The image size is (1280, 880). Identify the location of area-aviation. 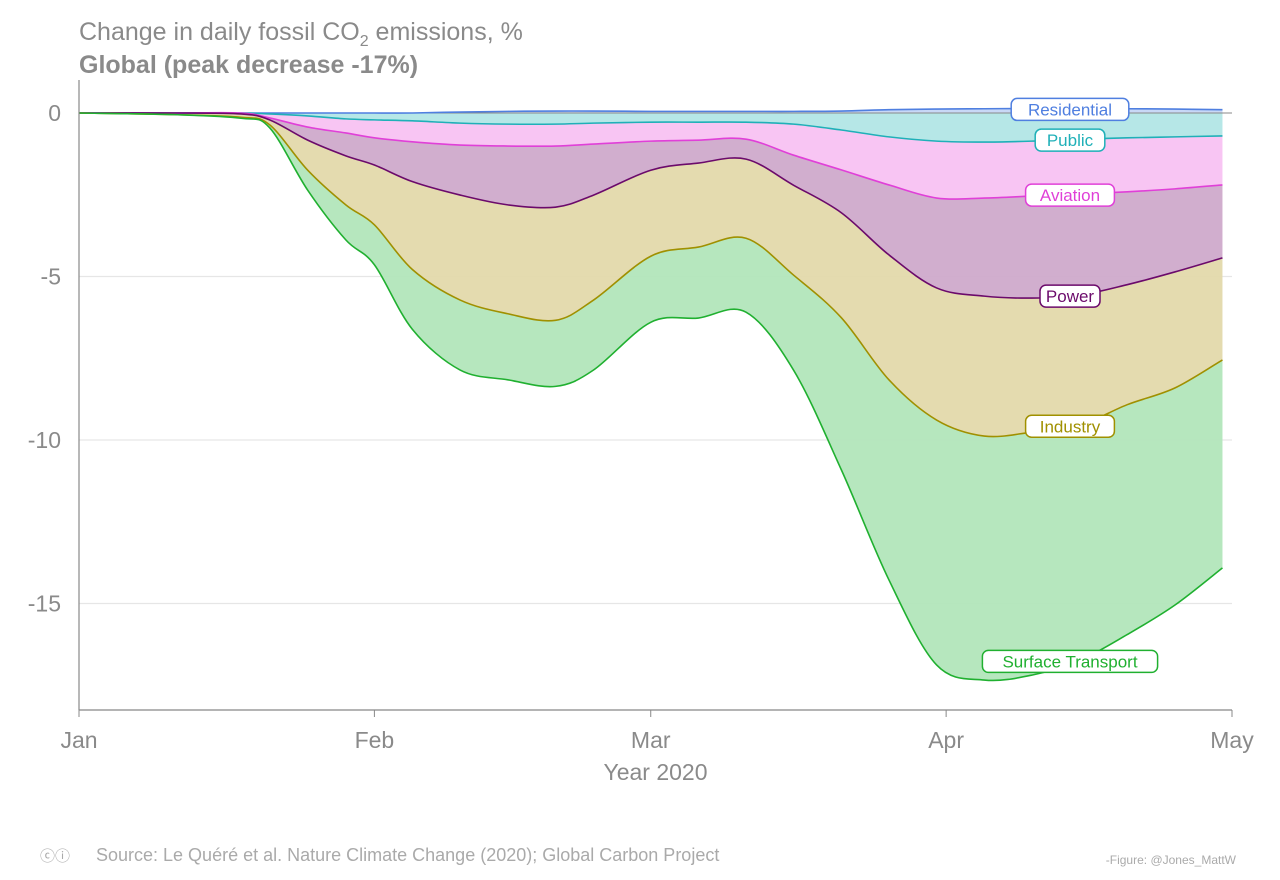
(651, 156).